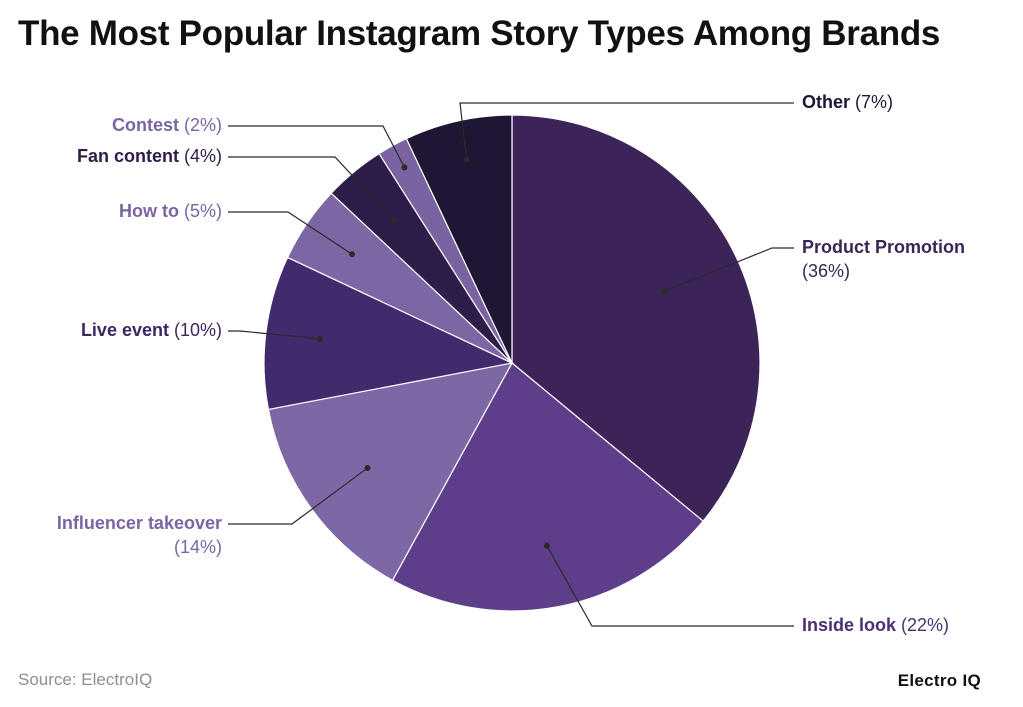 Image resolution: width=1023 pixels, height=707 pixels. I want to click on leader-line-fan-content, so click(311, 188).